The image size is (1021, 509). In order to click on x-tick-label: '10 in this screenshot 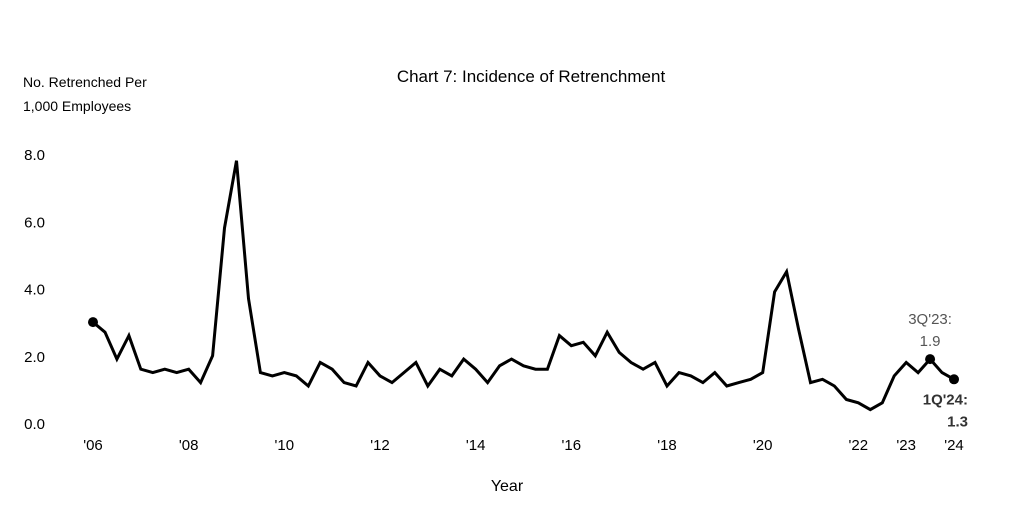, I will do `click(285, 445)`.